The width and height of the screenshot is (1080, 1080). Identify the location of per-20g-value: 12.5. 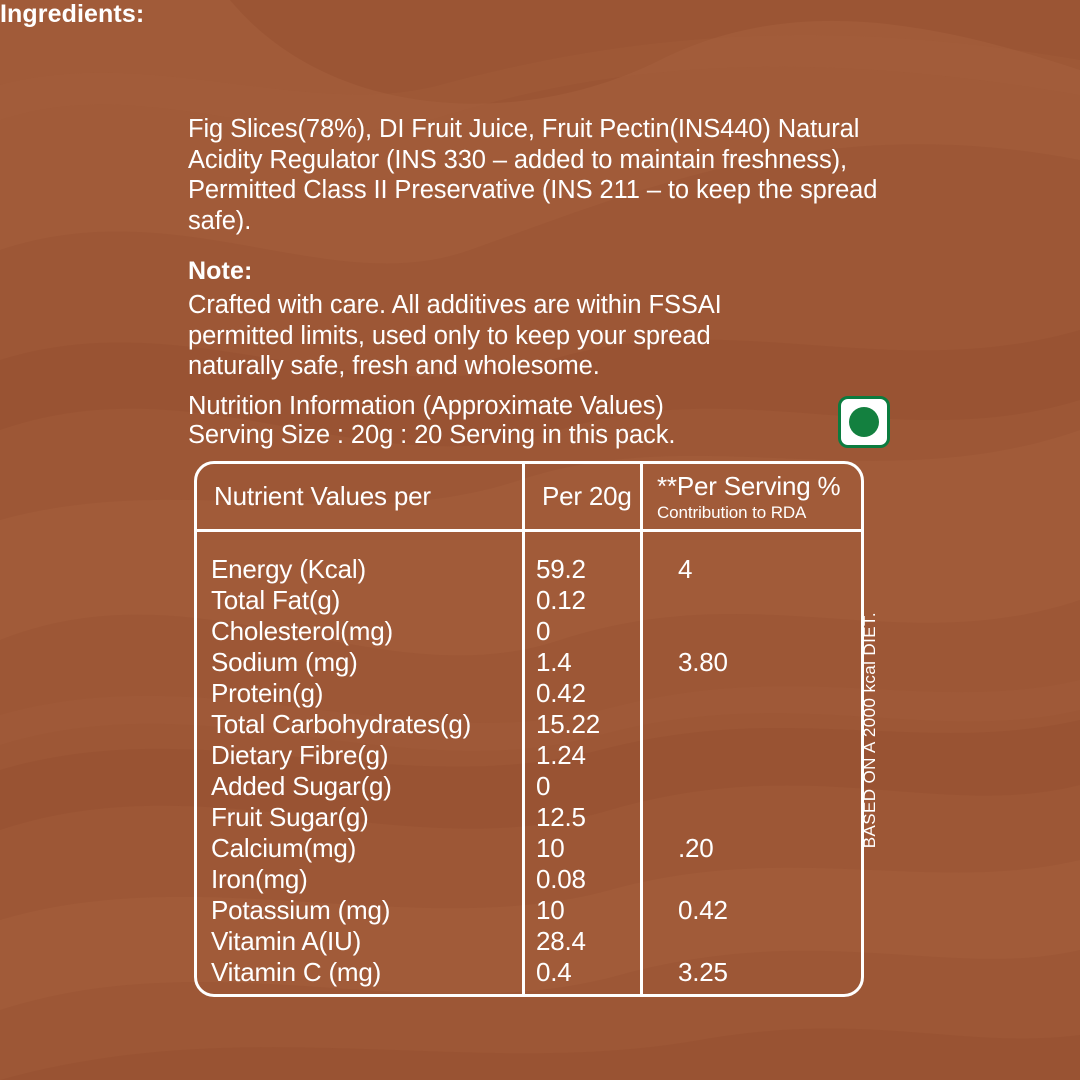
(561, 817).